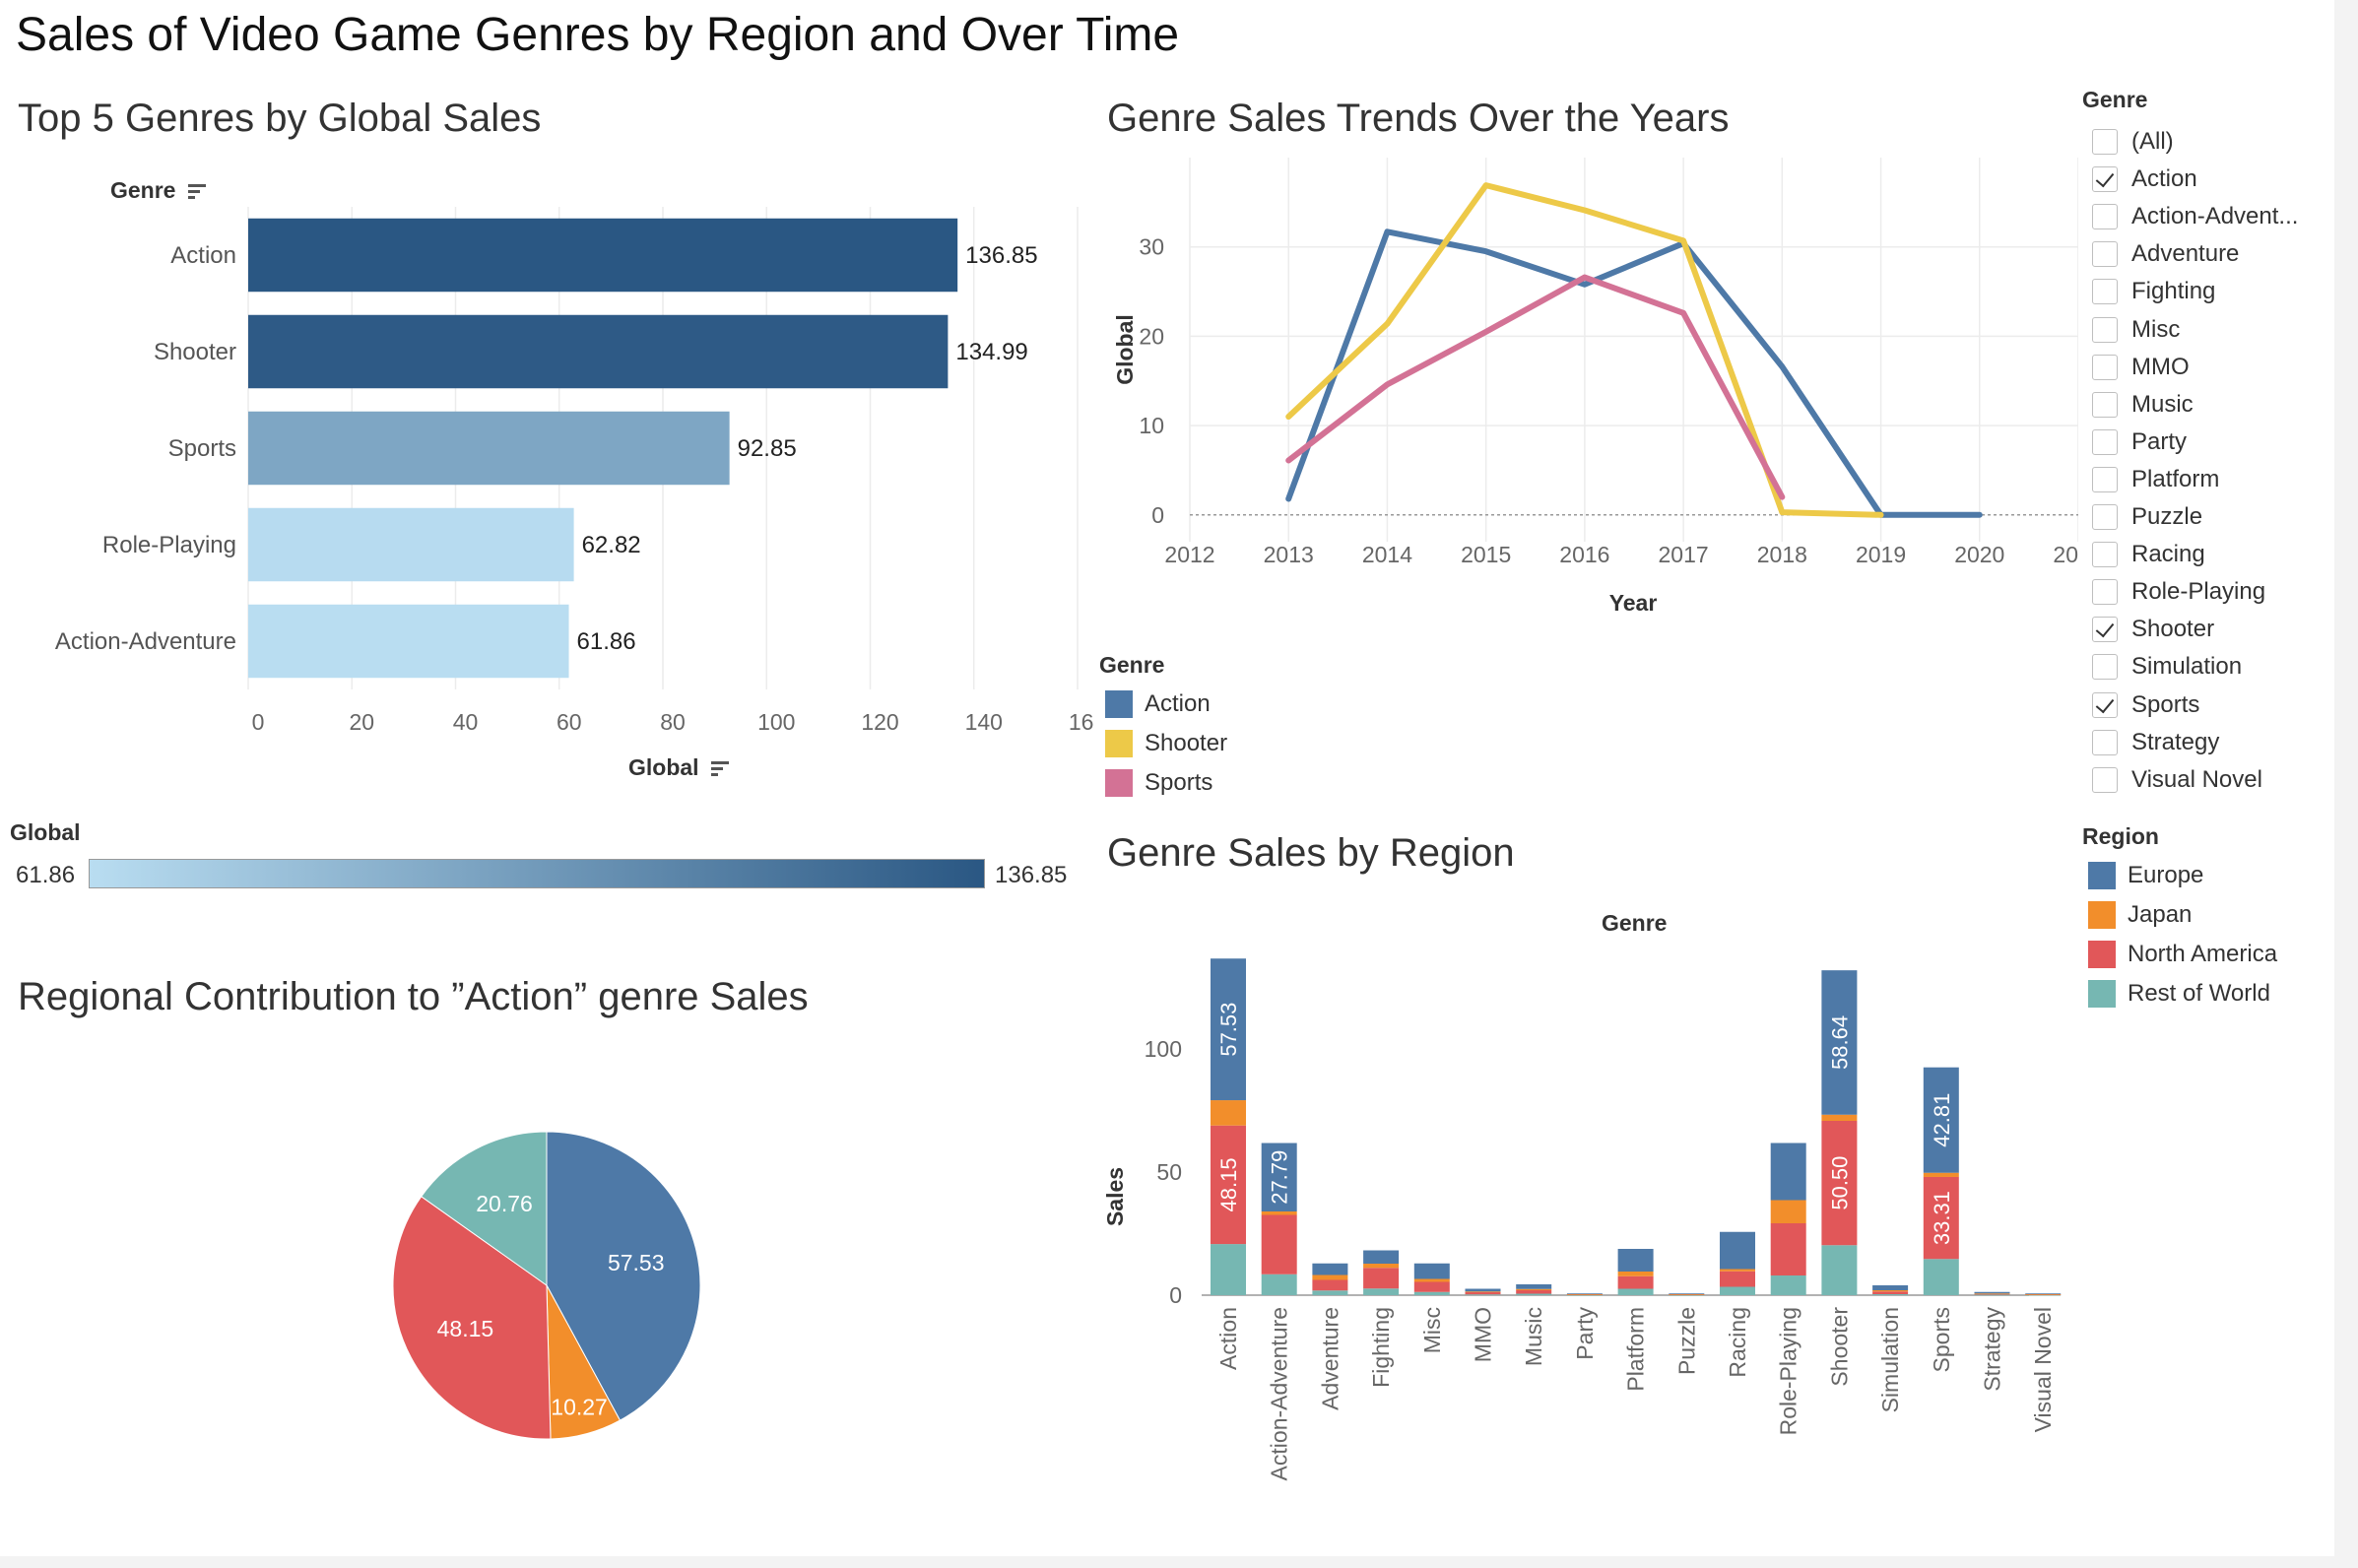 This screenshot has width=2358, height=1568. I want to click on genre-filter-item-strategy: Strategy, so click(2155, 742).